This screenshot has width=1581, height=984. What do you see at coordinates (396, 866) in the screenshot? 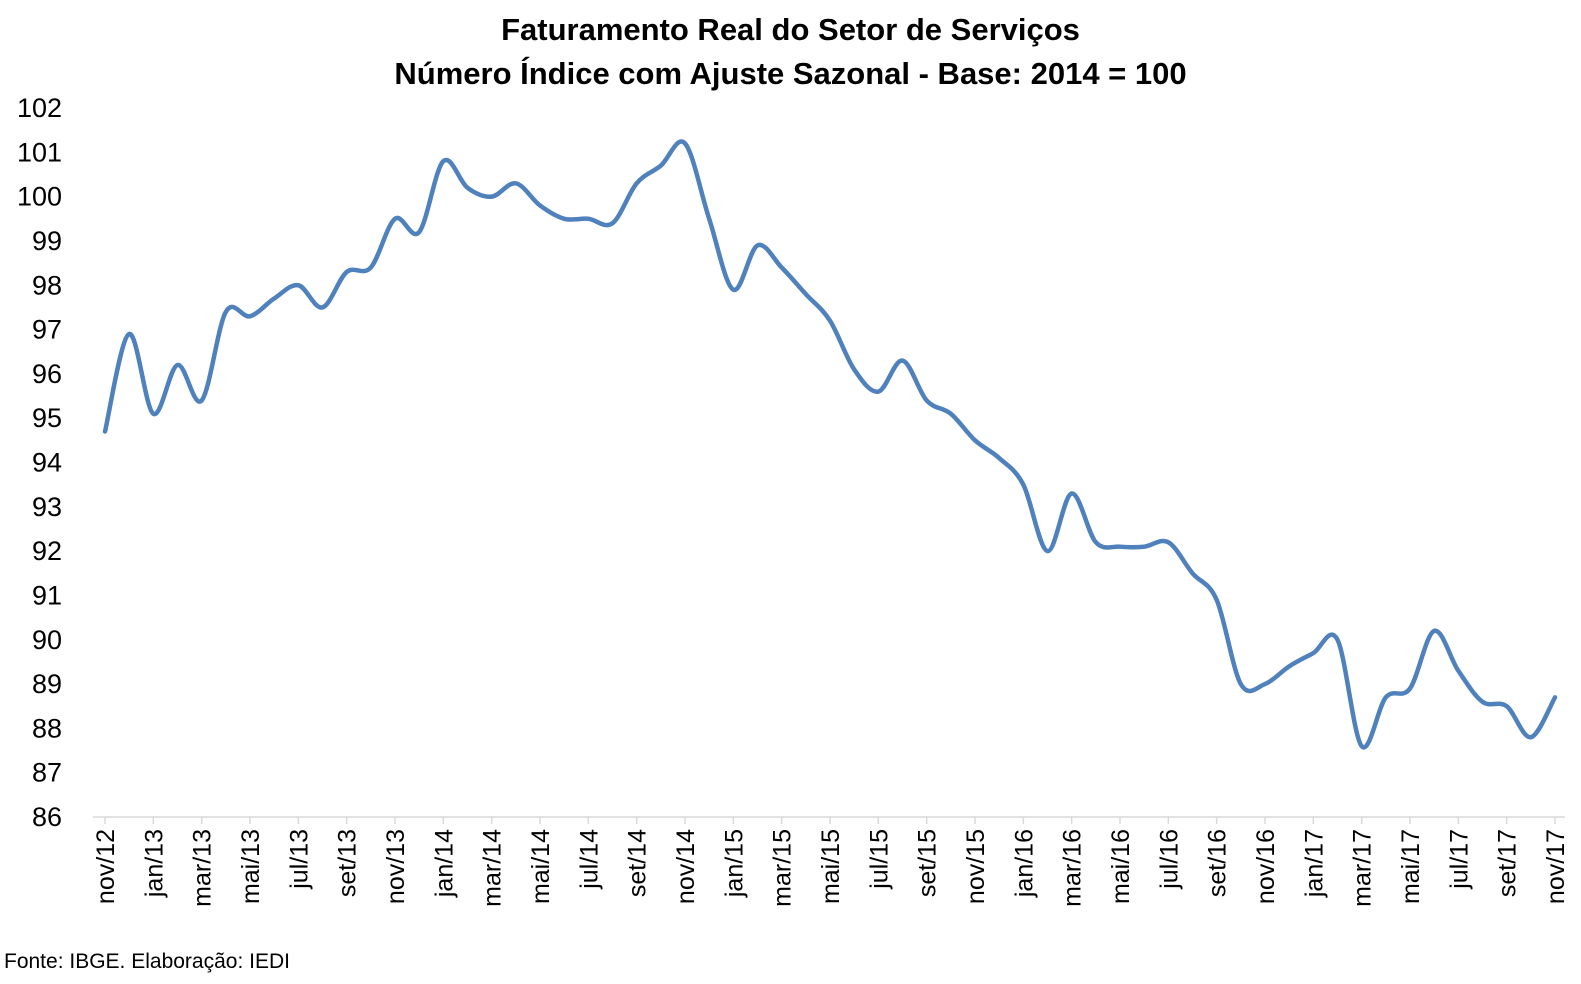
I see `x-tick-label: nov/13` at bounding box center [396, 866].